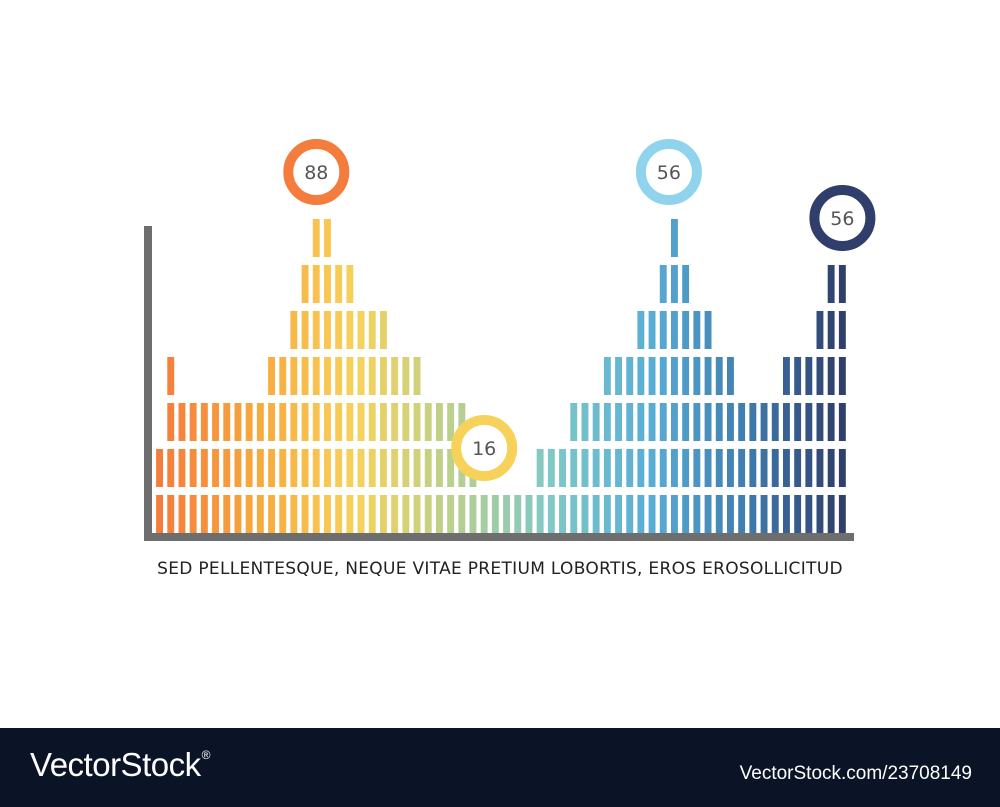 The image size is (1000, 807). What do you see at coordinates (316, 172) in the screenshot?
I see `value-callout: 88` at bounding box center [316, 172].